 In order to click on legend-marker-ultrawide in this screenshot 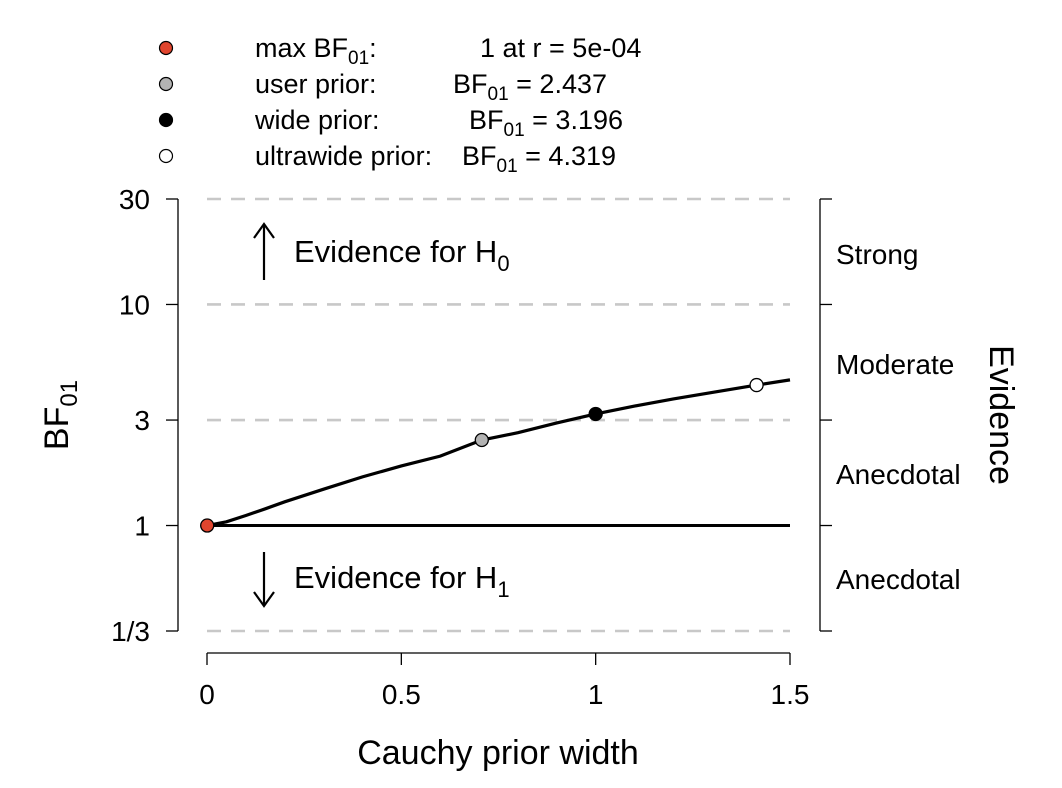, I will do `click(166, 156)`.